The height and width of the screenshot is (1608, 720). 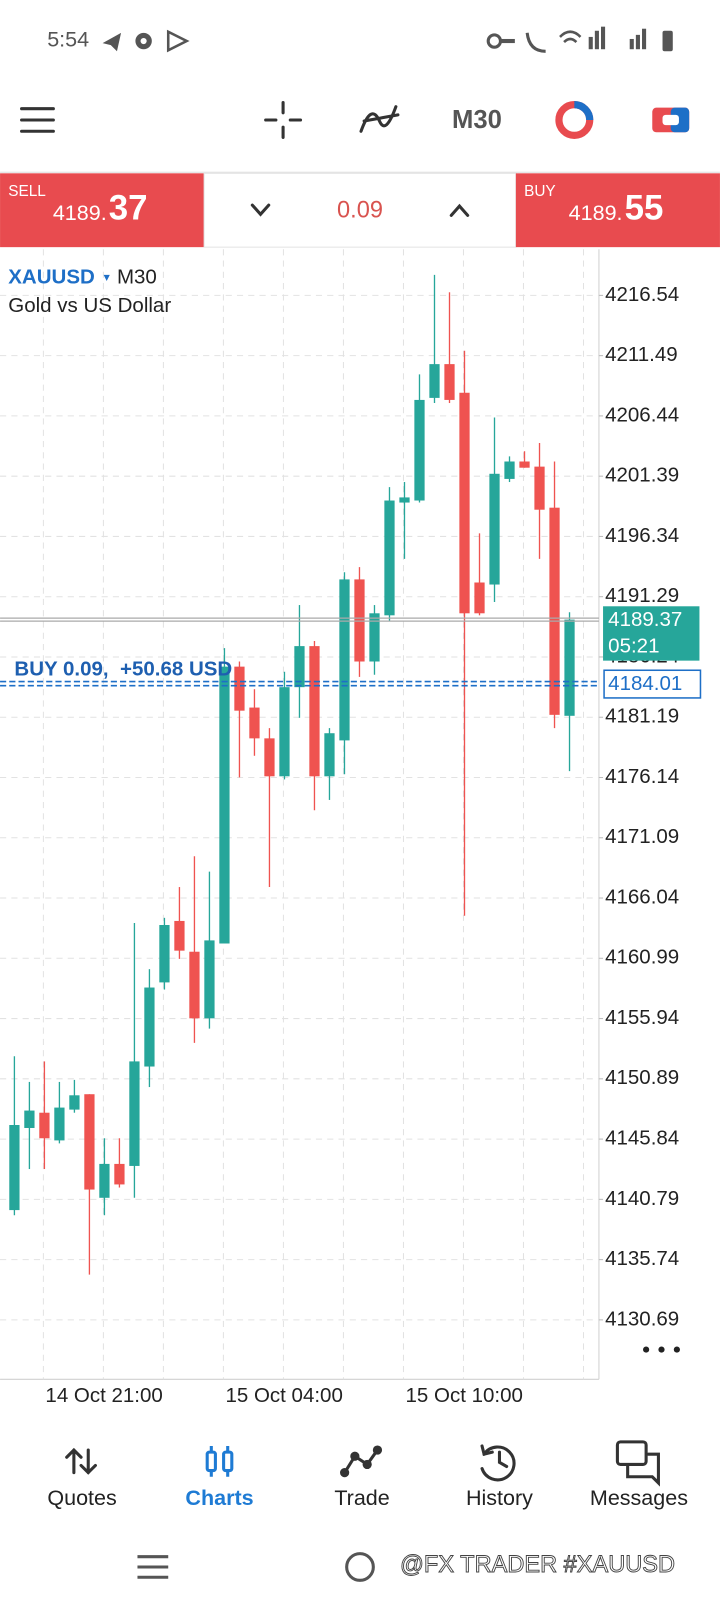 What do you see at coordinates (355, 120) in the screenshot?
I see `toolbar: M30` at bounding box center [355, 120].